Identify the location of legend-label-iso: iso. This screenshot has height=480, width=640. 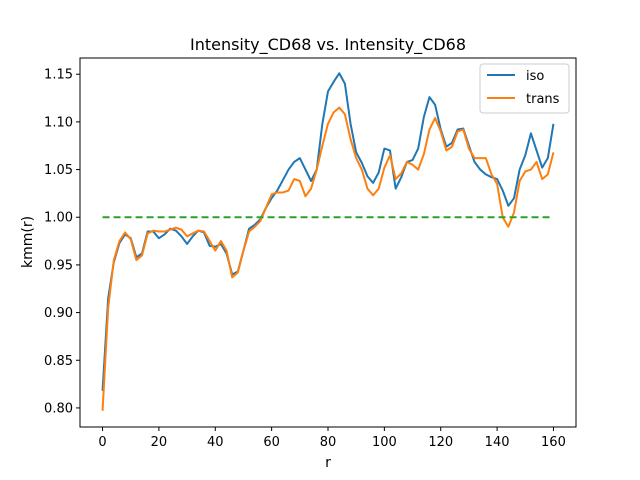
(535, 76).